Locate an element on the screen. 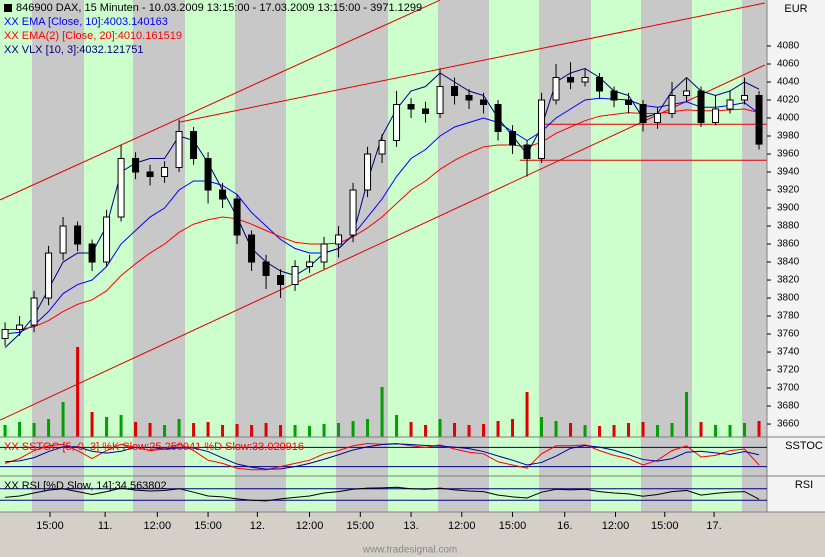 The width and height of the screenshot is (825, 557). x-tick-label: 11. is located at coordinates (105, 526).